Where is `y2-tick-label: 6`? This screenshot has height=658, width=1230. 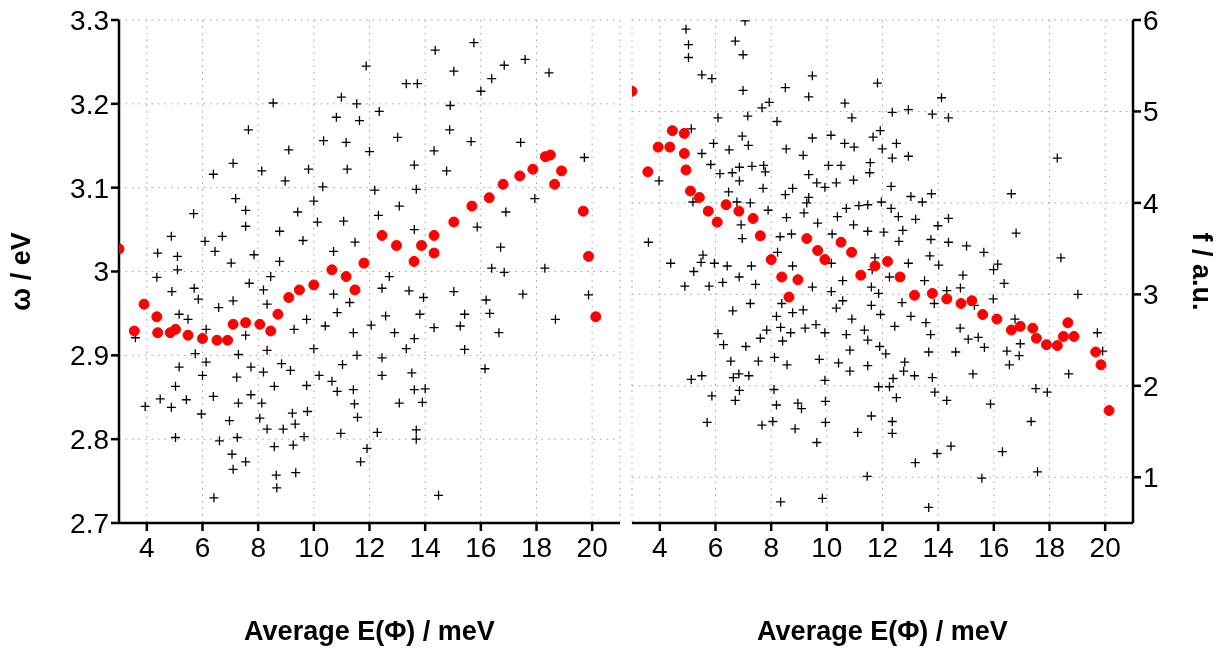 y2-tick-label: 6 is located at coordinates (1151, 20).